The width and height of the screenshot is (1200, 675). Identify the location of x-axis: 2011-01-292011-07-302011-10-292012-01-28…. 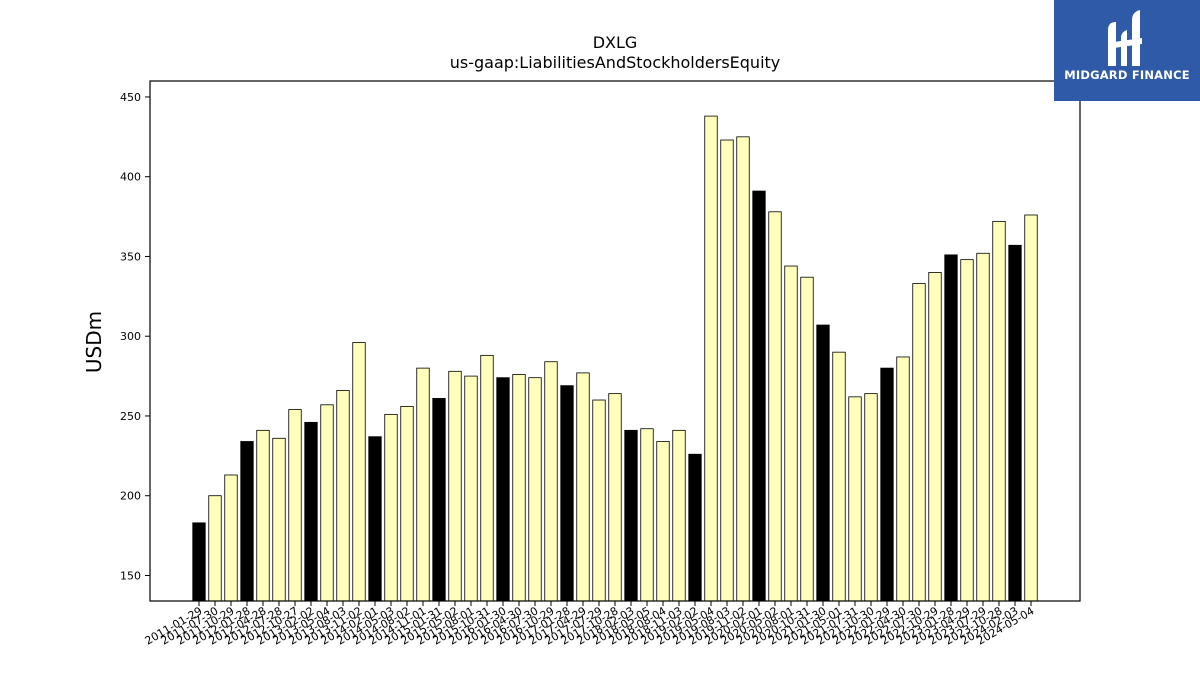
(590, 624).